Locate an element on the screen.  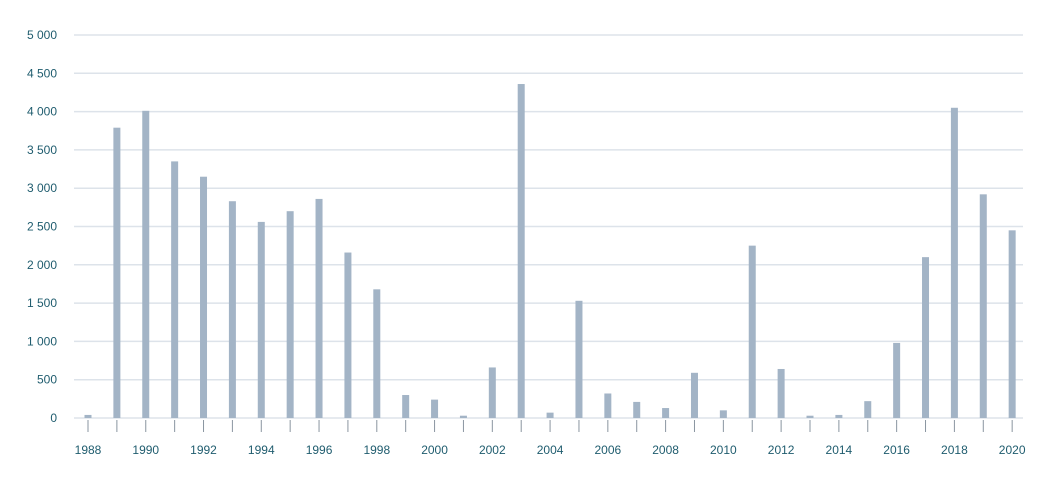
x-tick-label: 1992 is located at coordinates (203, 450).